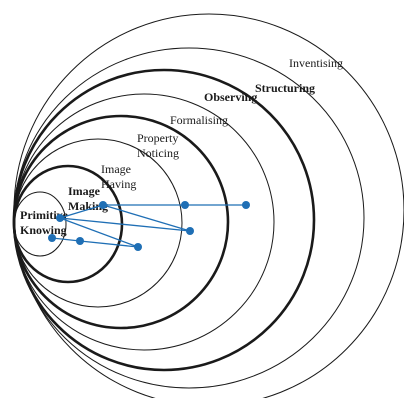 Image resolution: width=404 pixels, height=398 pixels. Describe the element at coordinates (230, 97) in the screenshot. I see `label-observing: Observing` at that location.